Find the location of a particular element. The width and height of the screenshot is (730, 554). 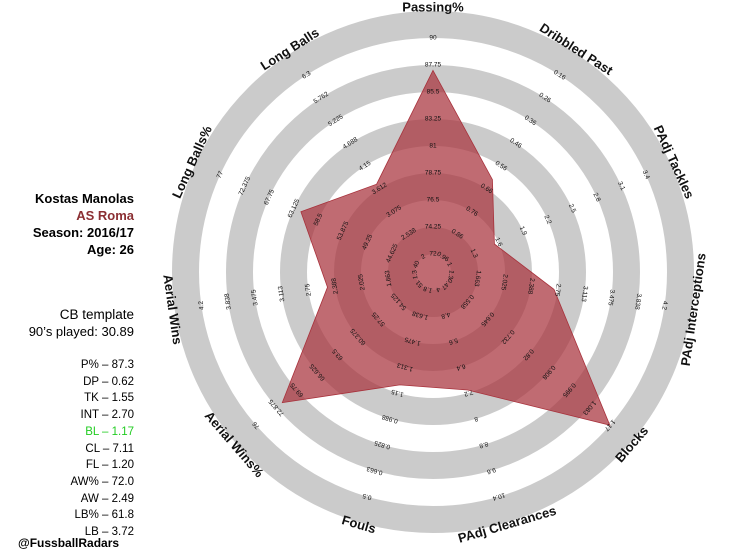

template-title: CB template is located at coordinates (96, 314).